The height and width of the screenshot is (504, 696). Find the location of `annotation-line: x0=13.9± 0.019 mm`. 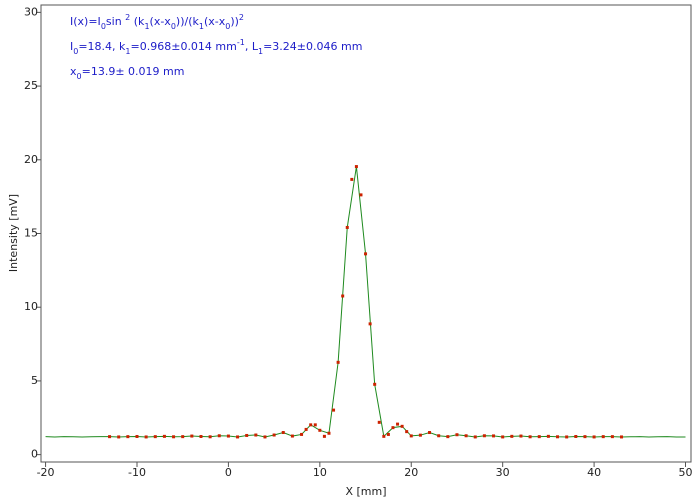

annotation-line: x0=13.9± 0.019 mm is located at coordinates (127, 73).